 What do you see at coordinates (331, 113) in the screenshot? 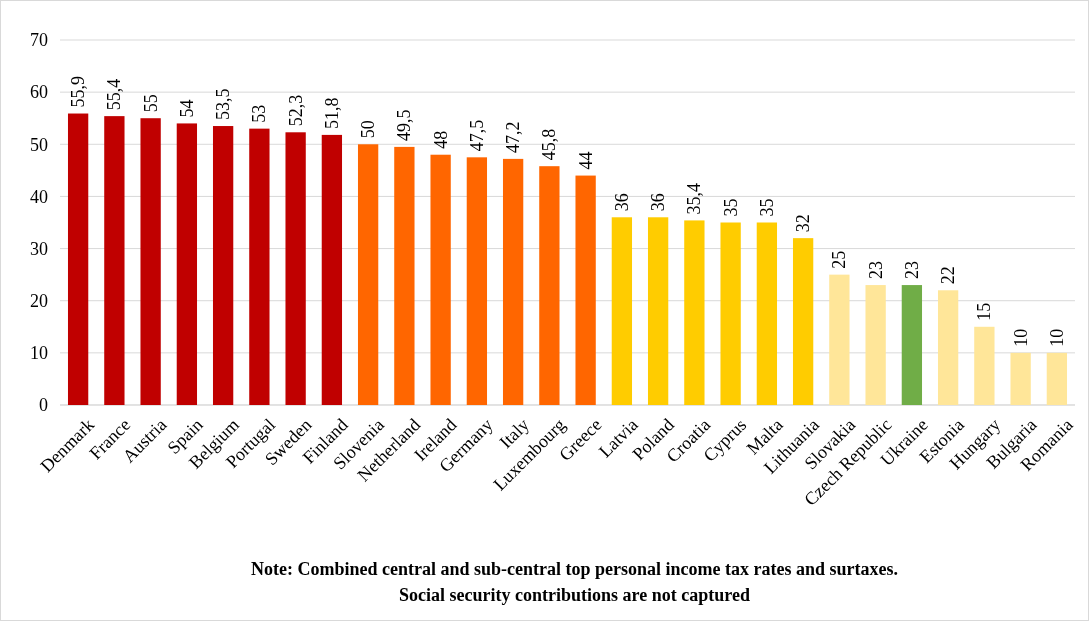
I see `data-label: 51,8` at bounding box center [331, 113].